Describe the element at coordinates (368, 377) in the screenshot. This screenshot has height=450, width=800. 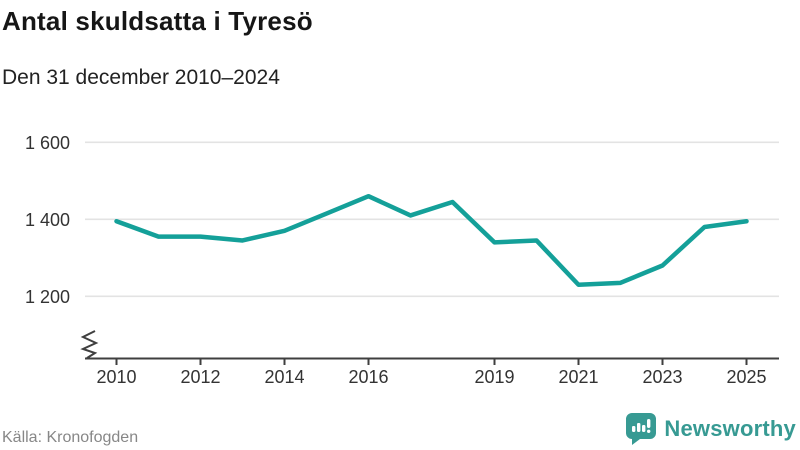
I see `x-tick-label: 2016` at that location.